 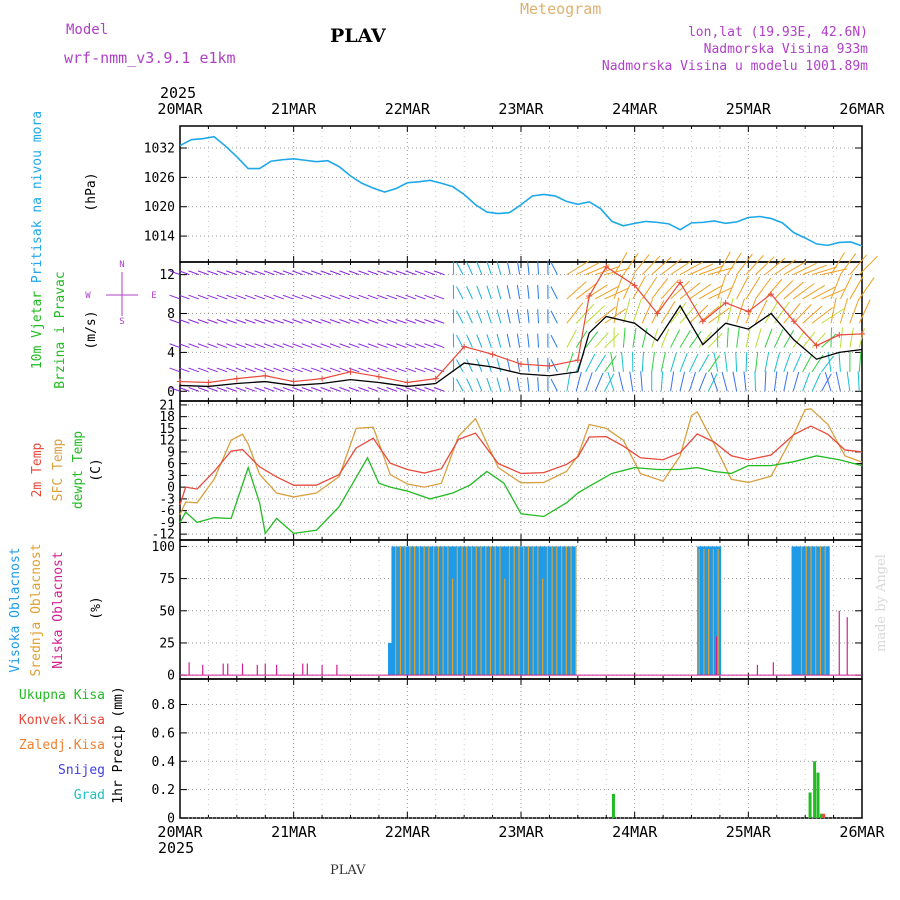 I want to click on wind-ytick-label: 0, so click(x=171, y=392).